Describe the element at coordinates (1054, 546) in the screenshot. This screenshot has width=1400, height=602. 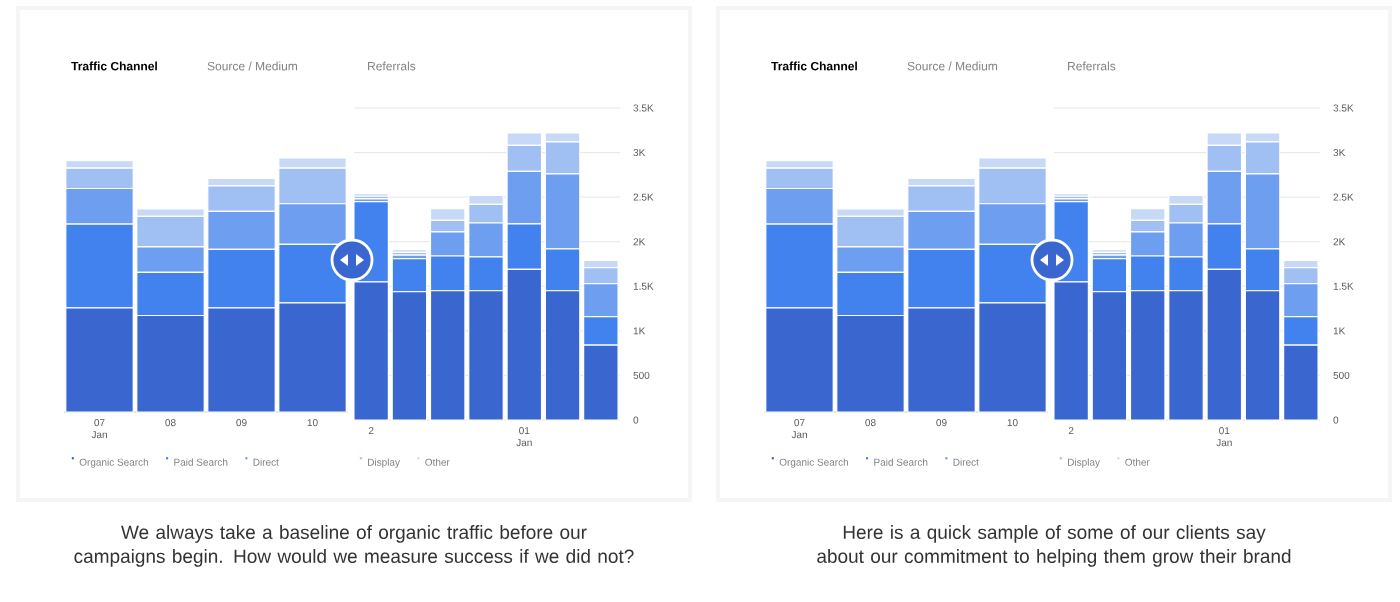
I see `text: Here is a quick sample of some of our clients say about our commitment to helping them grow their brand` at that location.